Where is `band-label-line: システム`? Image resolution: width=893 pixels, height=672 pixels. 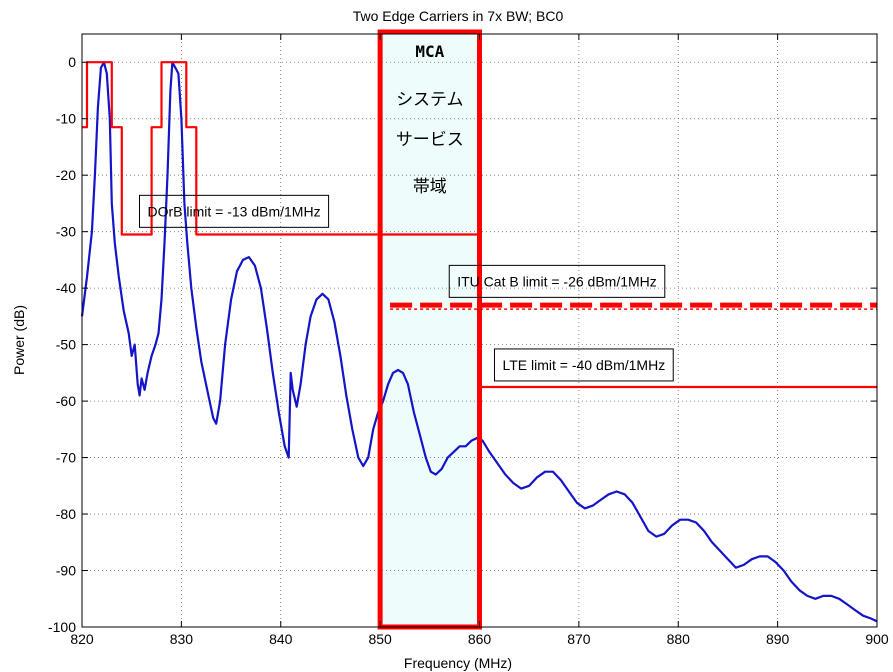 band-label-line: システム is located at coordinates (430, 100).